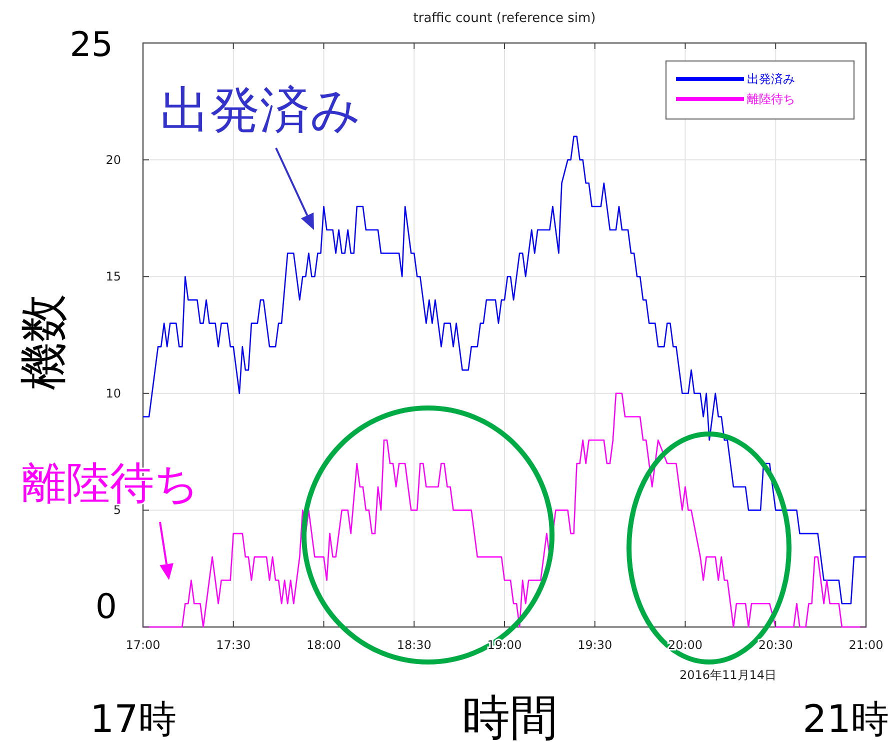 This screenshot has height=742, width=893. Describe the element at coordinates (44, 342) in the screenshot. I see `y-axis-title: 機数` at that location.